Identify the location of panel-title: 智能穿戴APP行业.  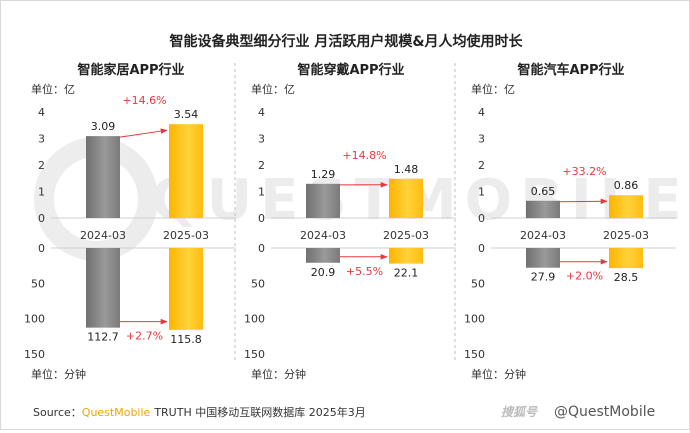
(350, 70).